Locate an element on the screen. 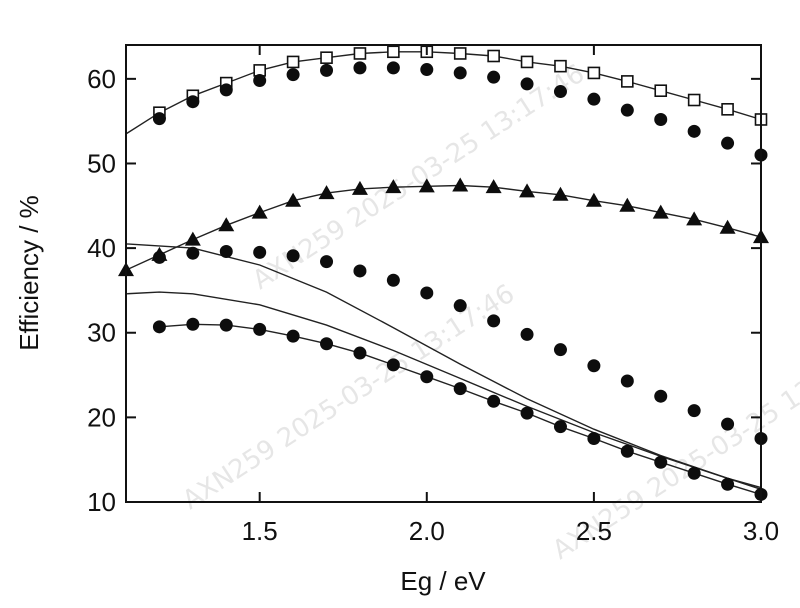  y-tick-label: 30 is located at coordinates (101, 333).